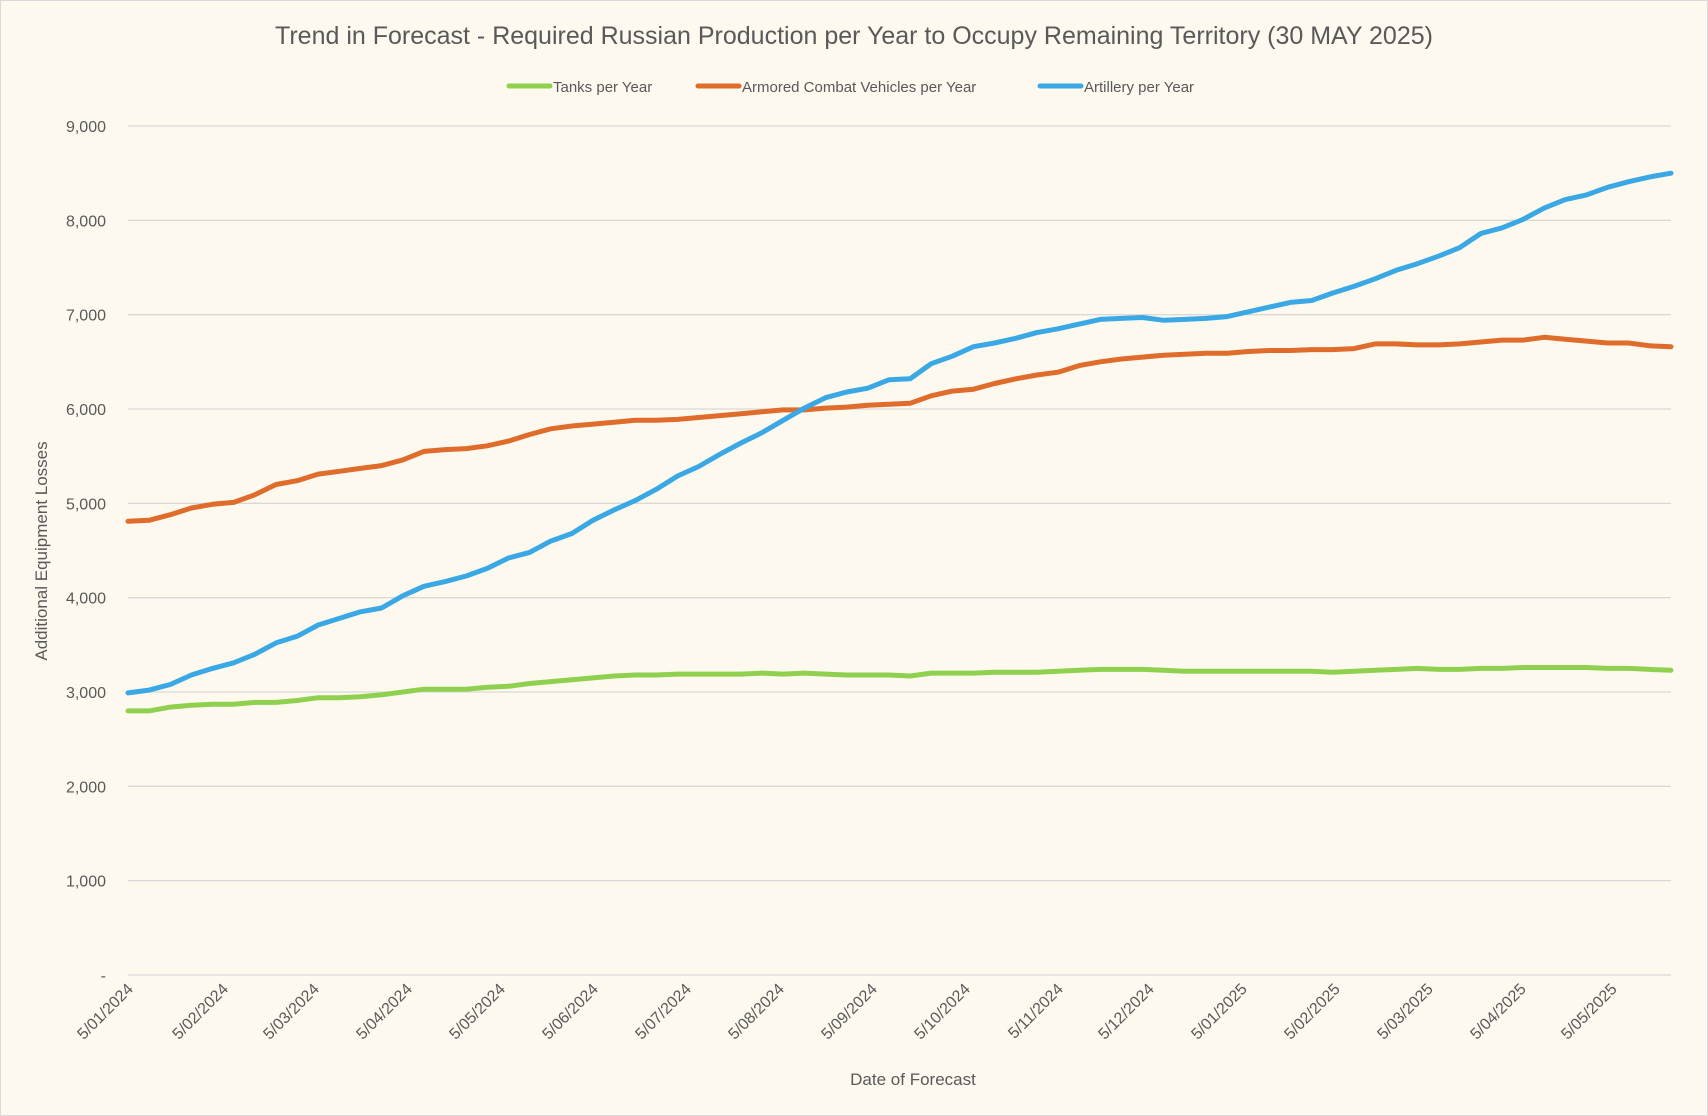 This screenshot has width=1708, height=1116. What do you see at coordinates (291, 1012) in the screenshot?
I see `x-tick-label: 5/03/2024` at bounding box center [291, 1012].